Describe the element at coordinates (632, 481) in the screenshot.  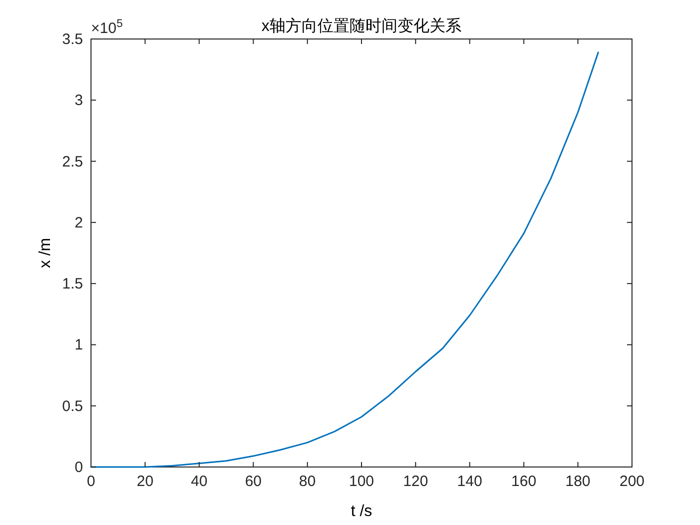
I see `x-tick-label: 200` at that location.